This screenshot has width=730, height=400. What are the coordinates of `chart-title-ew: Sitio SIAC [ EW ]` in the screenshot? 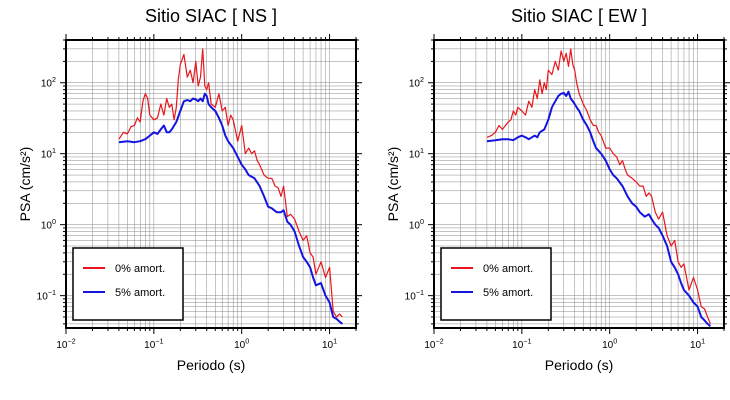 It's located at (579, 16).